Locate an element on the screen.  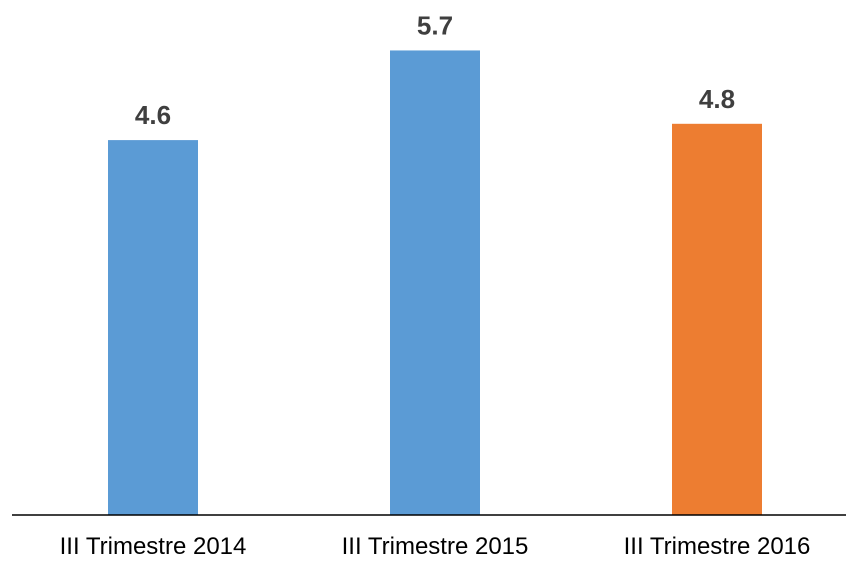
value-label-3: 4.8 is located at coordinates (717, 99).